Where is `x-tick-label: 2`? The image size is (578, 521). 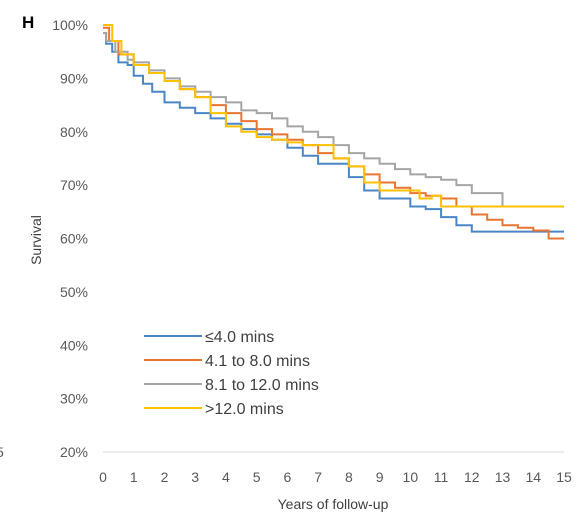 x-tick-label: 2 is located at coordinates (165, 477).